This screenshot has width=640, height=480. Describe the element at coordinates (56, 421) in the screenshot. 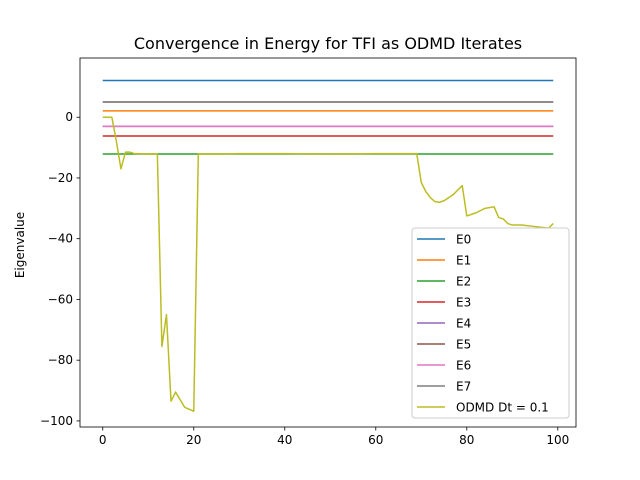

I see `y-tick-label: −100` at that location.